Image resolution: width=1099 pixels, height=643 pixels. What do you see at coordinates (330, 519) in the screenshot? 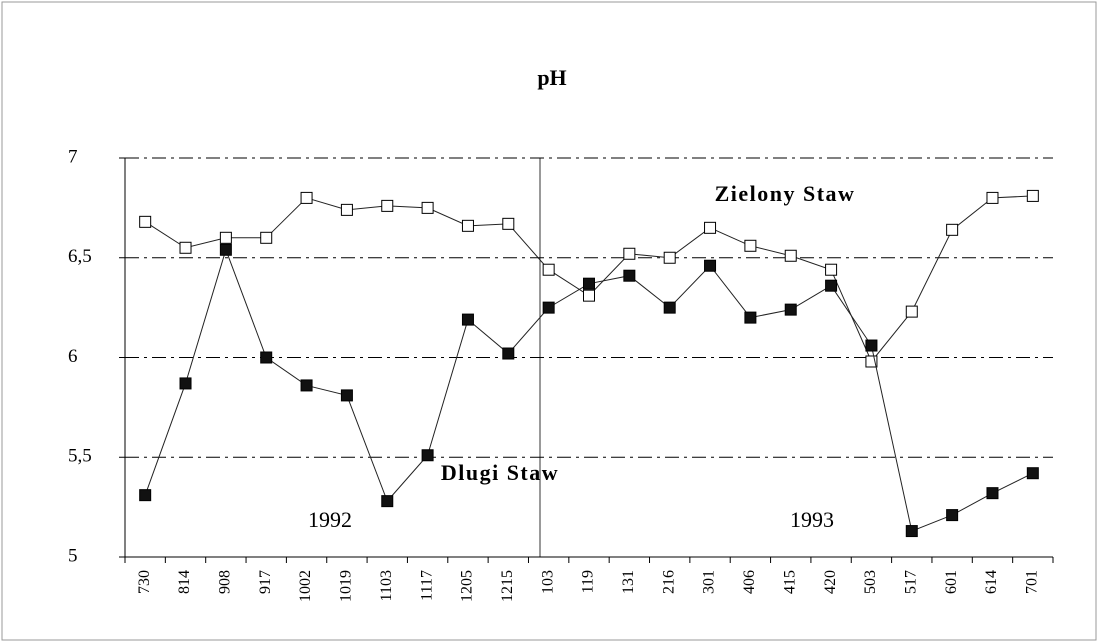
I see `annotation: 1992` at bounding box center [330, 519].